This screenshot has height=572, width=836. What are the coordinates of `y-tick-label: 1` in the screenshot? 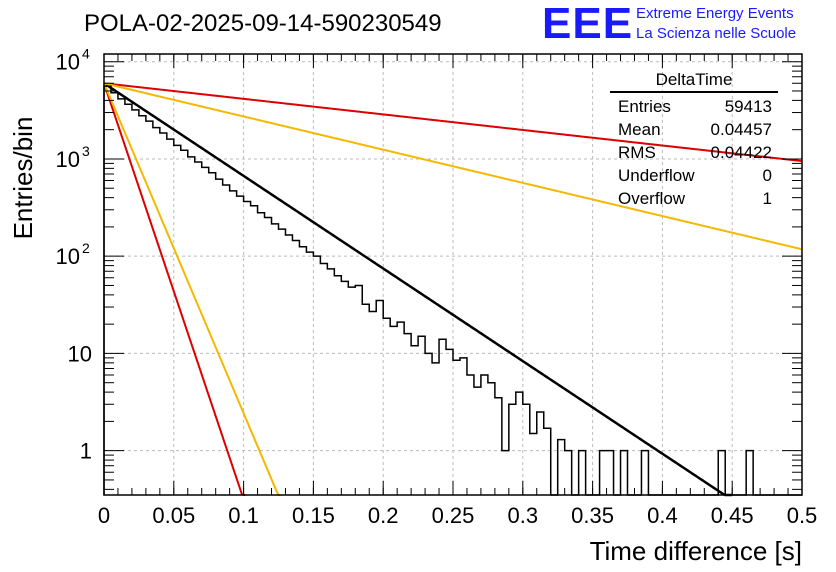 It's located at (86, 451).